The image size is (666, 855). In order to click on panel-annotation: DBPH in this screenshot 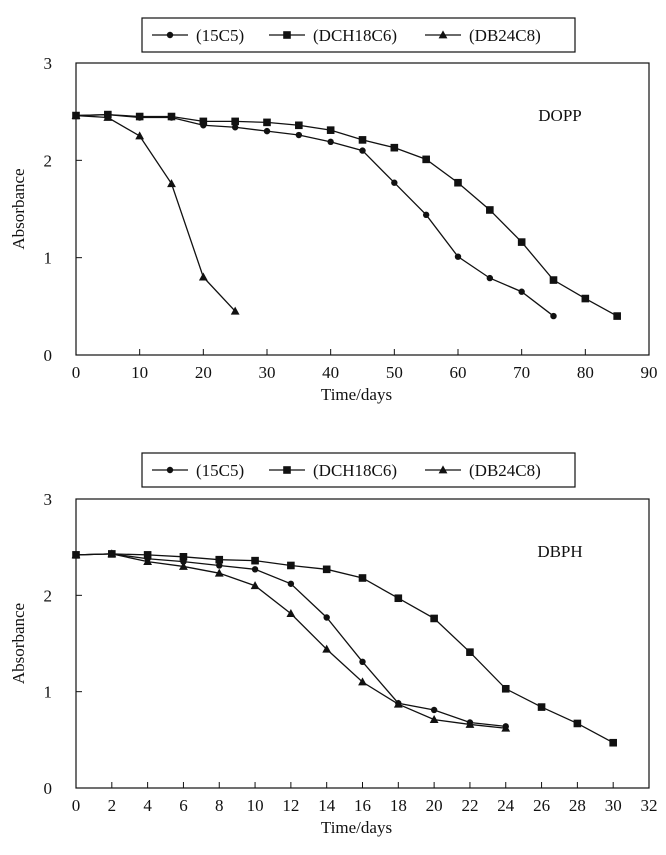, I will do `click(559, 551)`.